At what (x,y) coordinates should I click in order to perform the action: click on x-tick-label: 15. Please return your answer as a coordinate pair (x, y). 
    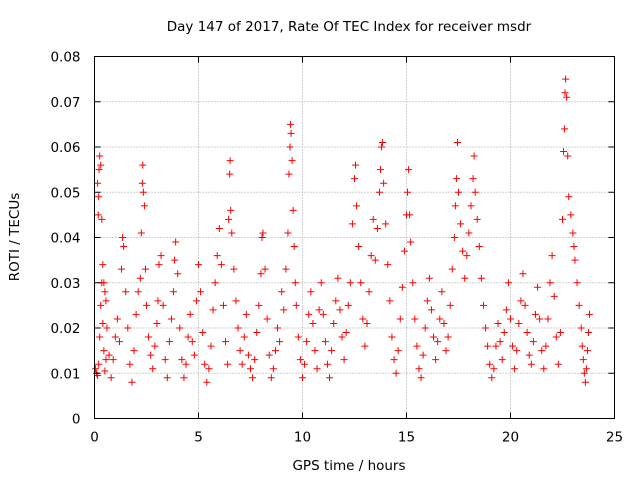
    Looking at the image, I should click on (406, 438).